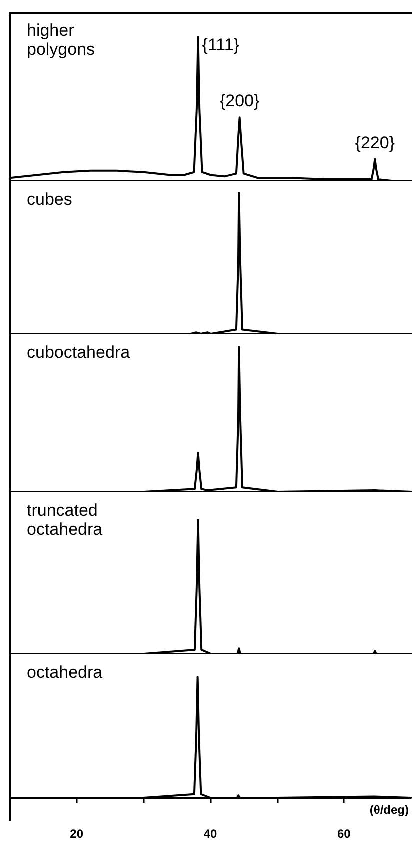 This screenshot has height=842, width=412. I want to click on annotation: {220}, so click(375, 142).